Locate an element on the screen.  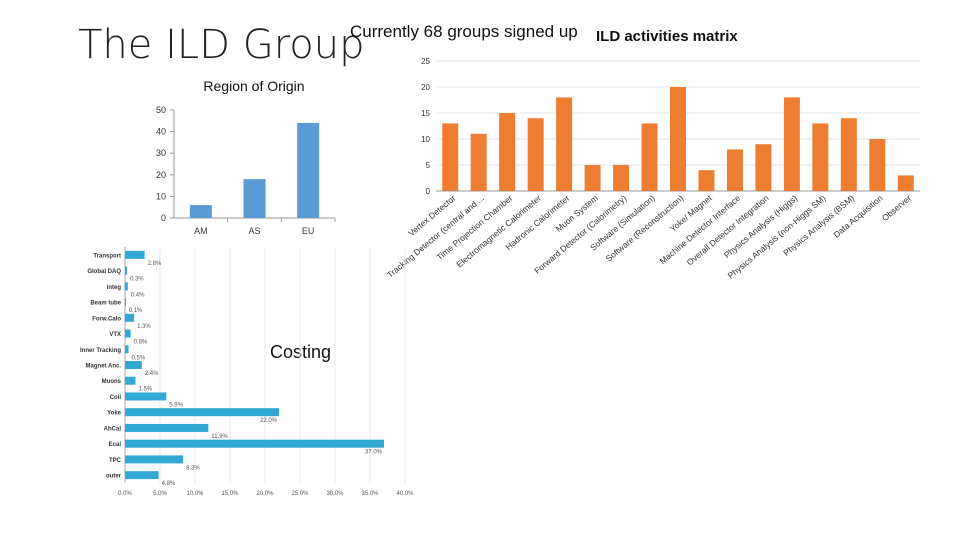
costing-x-tick-label: 10.0% is located at coordinates (195, 494).